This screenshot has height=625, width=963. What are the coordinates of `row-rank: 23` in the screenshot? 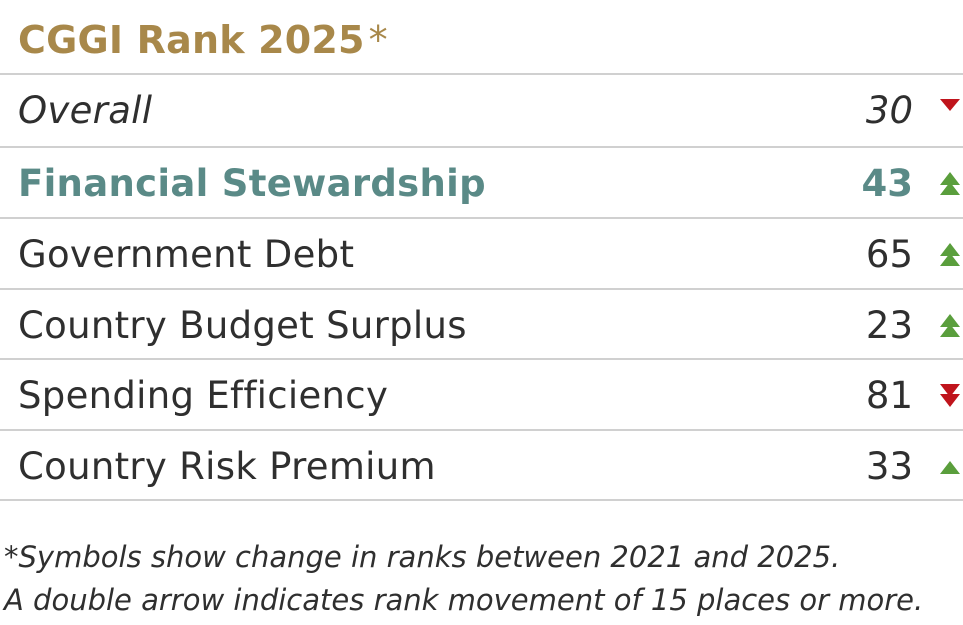 It's located at (889, 325).